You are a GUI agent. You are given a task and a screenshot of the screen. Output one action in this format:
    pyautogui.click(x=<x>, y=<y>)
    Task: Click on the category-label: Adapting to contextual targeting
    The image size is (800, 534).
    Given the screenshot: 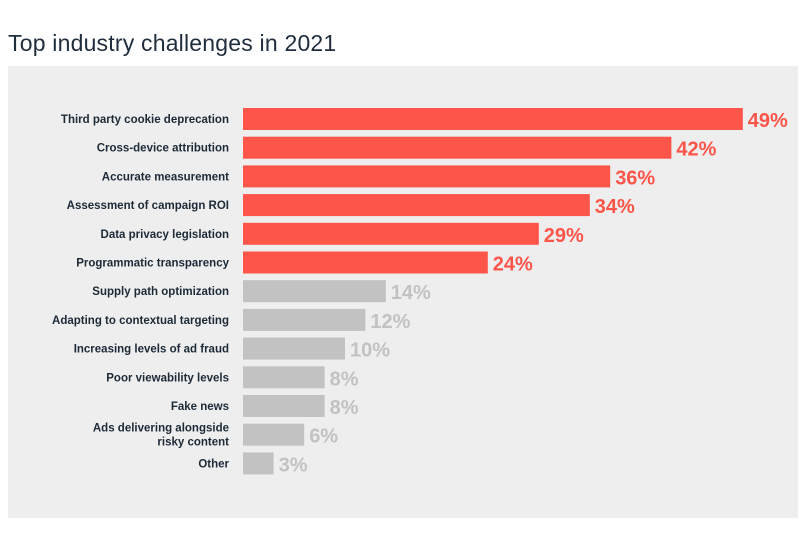 What is the action you would take?
    pyautogui.click(x=140, y=321)
    